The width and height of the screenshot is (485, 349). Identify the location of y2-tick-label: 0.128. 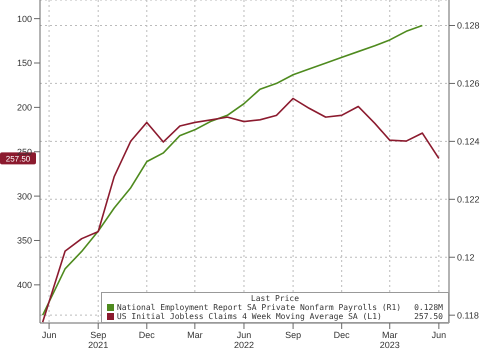
(468, 25).